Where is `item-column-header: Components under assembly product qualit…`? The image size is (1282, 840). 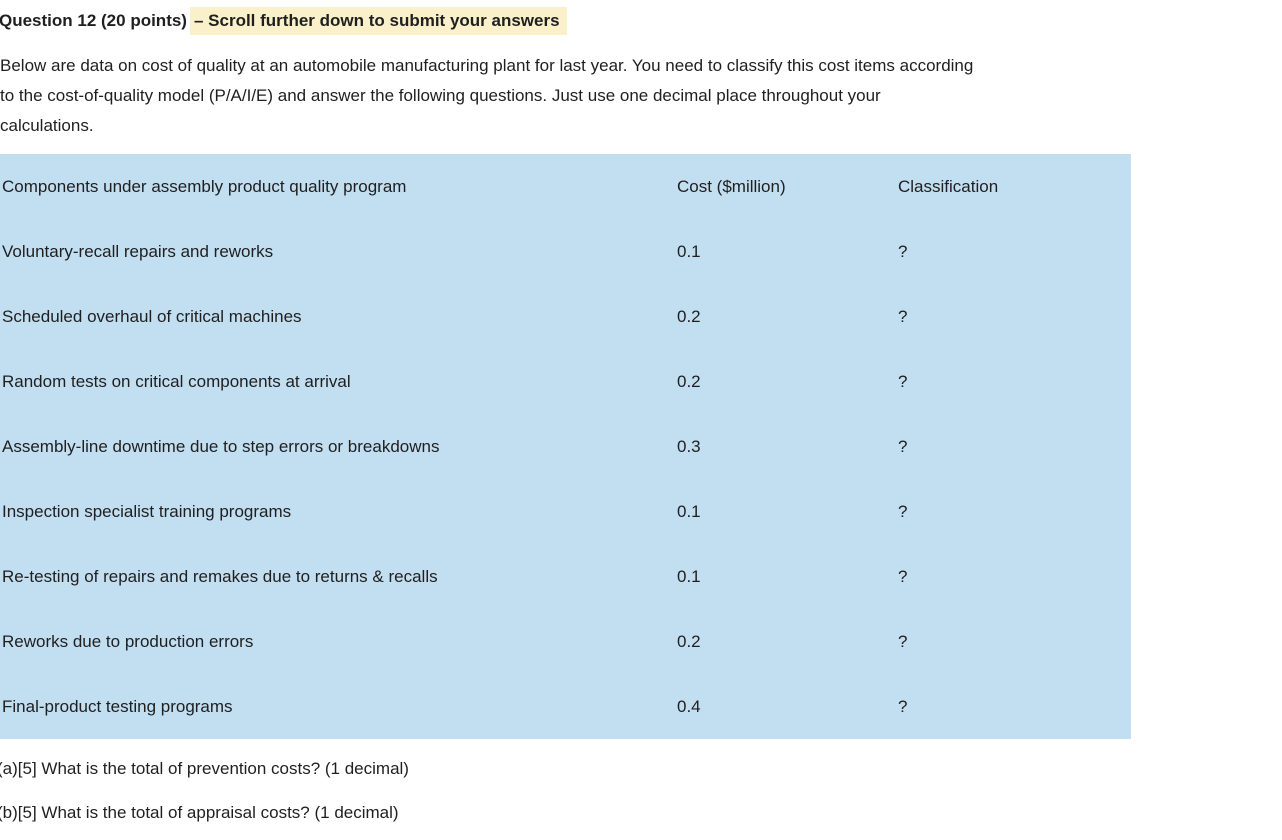
item-column-header: Components under assembly product qualit… is located at coordinates (204, 186).